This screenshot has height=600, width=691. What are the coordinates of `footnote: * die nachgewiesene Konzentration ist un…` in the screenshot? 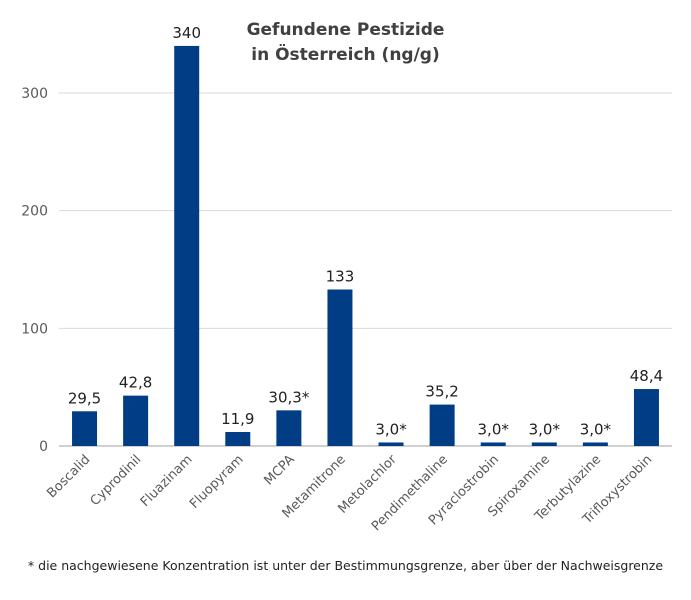 It's located at (345, 565).